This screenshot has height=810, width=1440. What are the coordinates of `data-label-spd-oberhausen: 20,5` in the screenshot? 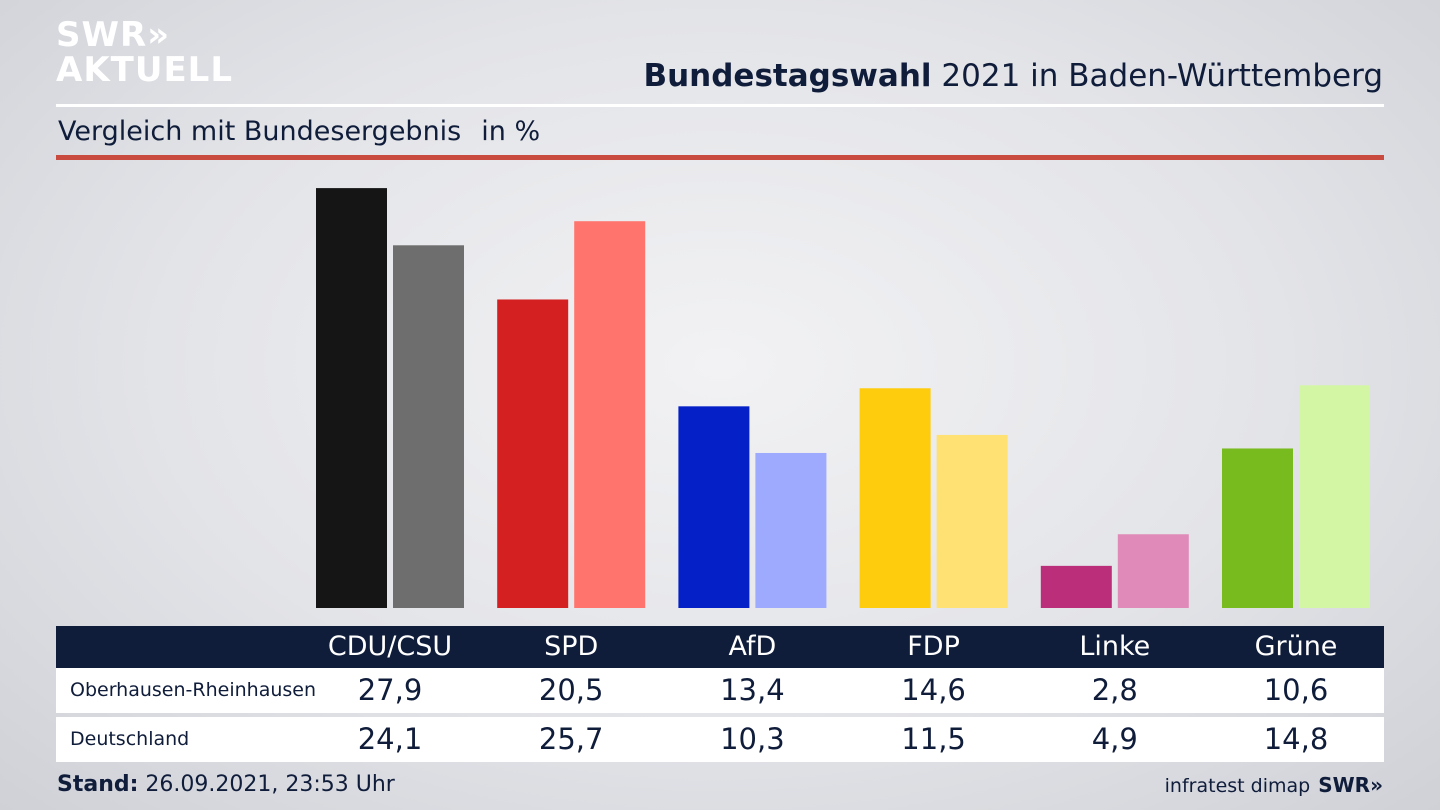 It's located at (571, 690).